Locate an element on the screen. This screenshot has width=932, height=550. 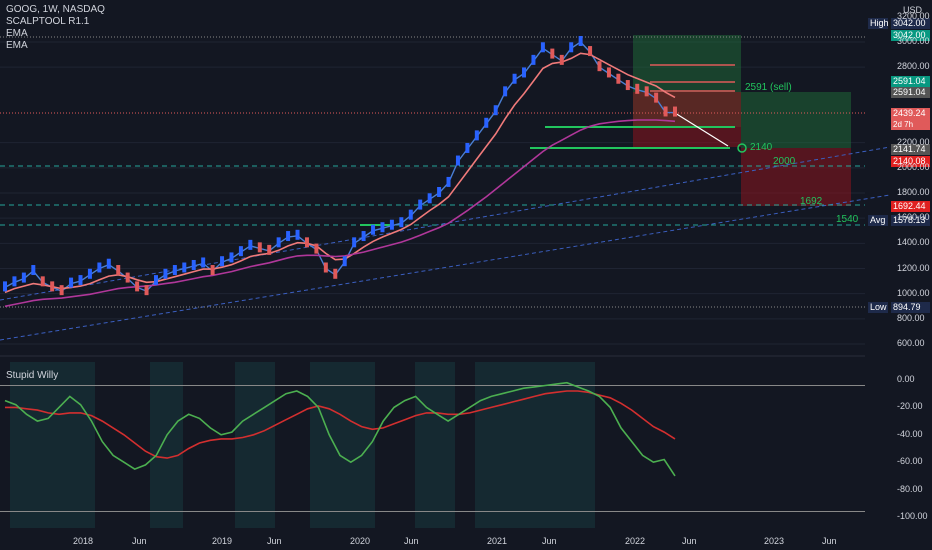
price-axis-tick: 600.00 is located at coordinates (911, 343).